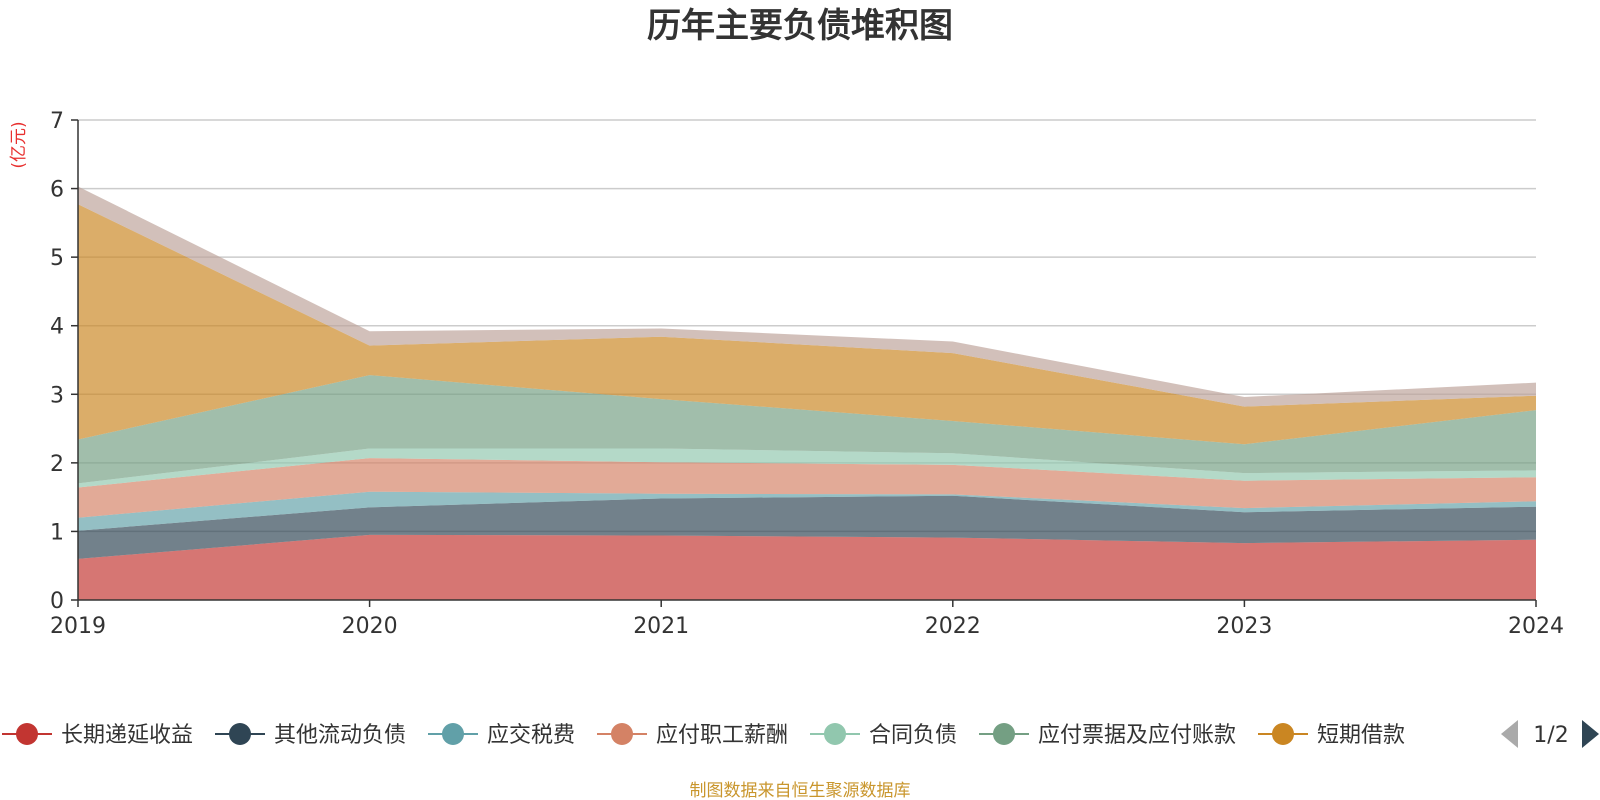 The image size is (1600, 800). I want to click on x-tick-label: 2020, so click(370, 626).